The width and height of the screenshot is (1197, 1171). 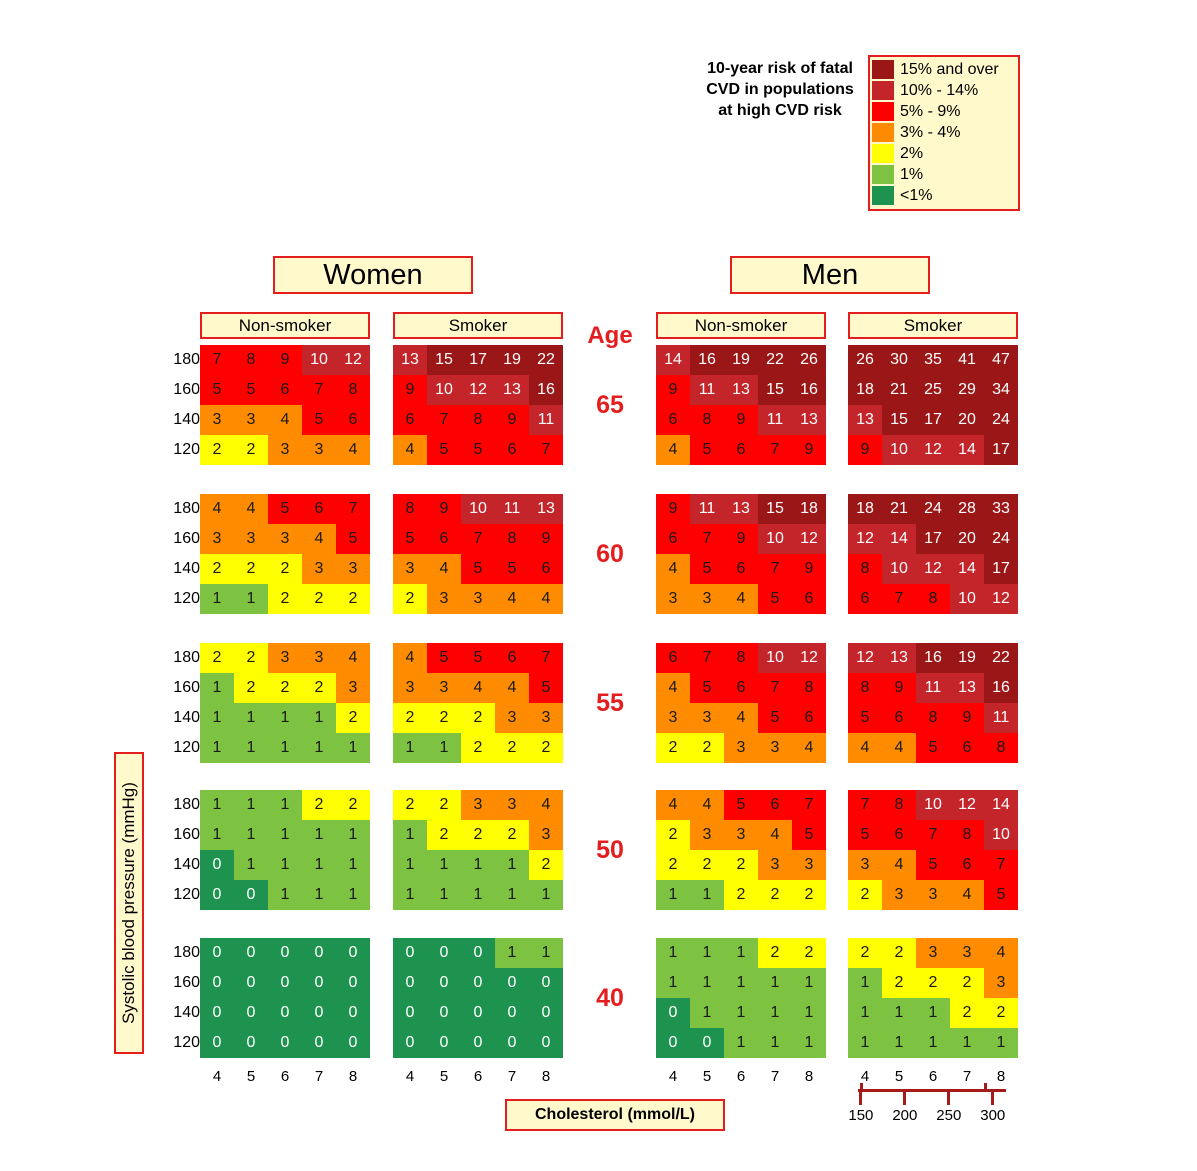 I want to click on mgdl-tick, so click(x=949, y=1098).